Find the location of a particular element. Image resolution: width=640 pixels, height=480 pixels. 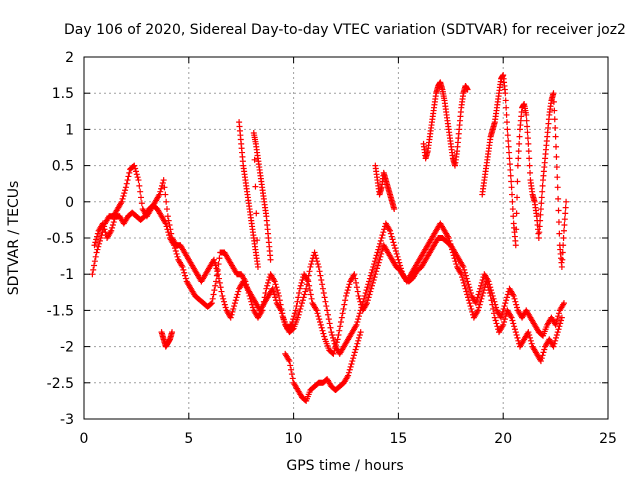

y-tick-label: -1 is located at coordinates (67, 275).